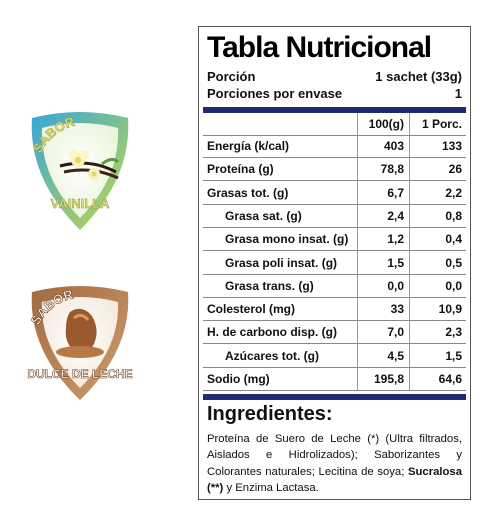  What do you see at coordinates (451, 146) in the screenshot?
I see `nutrient-value-portion: 133` at bounding box center [451, 146].